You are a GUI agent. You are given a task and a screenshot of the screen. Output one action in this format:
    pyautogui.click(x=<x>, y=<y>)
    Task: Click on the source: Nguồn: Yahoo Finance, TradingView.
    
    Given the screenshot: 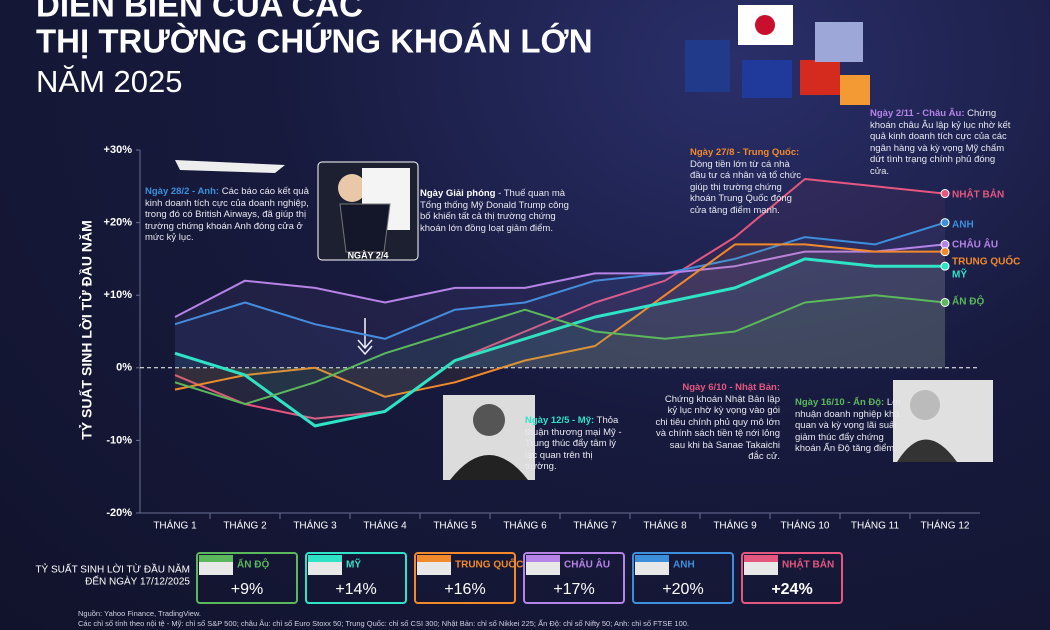 What is the action you would take?
    pyautogui.click(x=139, y=613)
    